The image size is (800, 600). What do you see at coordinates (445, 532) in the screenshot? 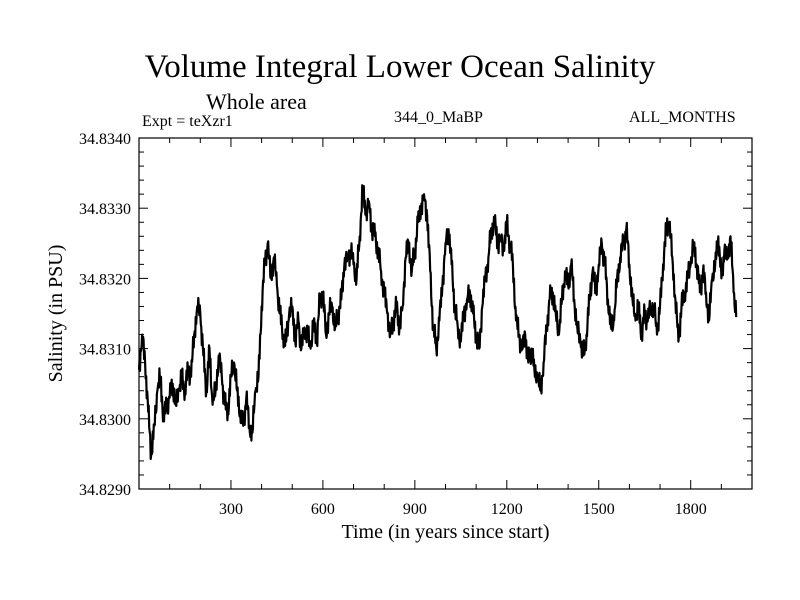
I see `x-axis-label: Time (in years since start)` at bounding box center [445, 532].